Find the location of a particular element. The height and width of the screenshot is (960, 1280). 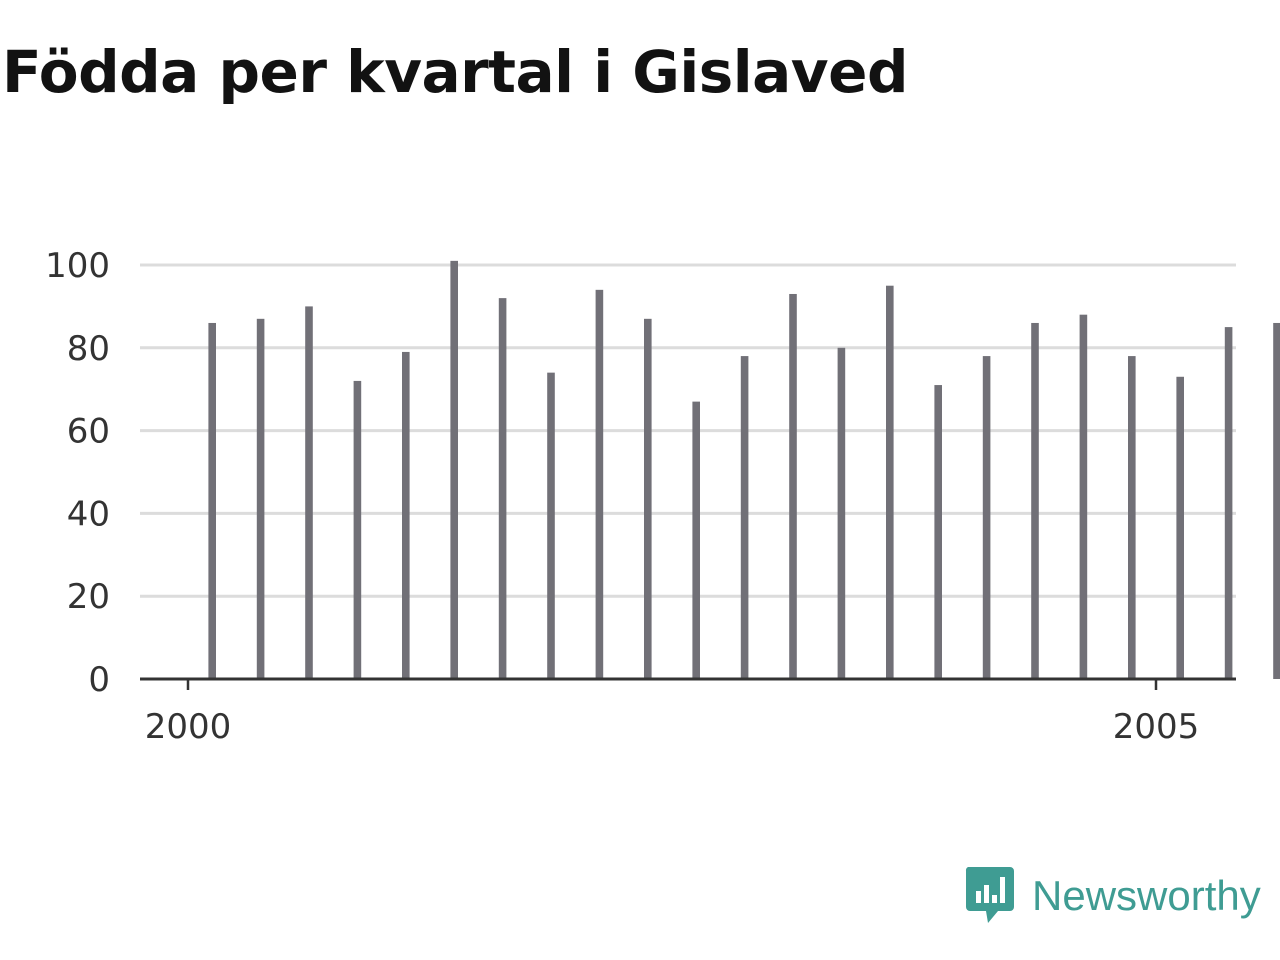

y-tick-label: 60 is located at coordinates (88, 432).